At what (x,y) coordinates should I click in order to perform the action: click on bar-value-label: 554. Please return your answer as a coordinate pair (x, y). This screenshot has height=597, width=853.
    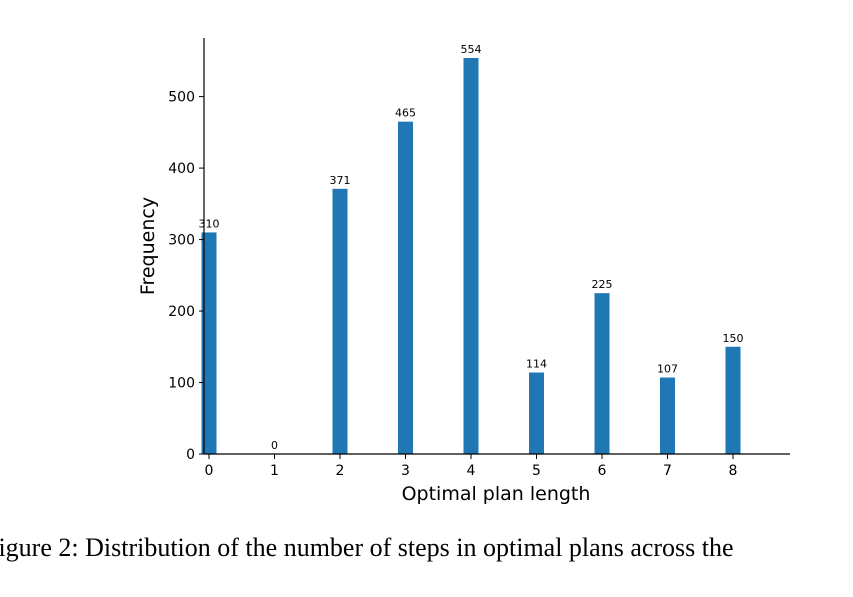
    Looking at the image, I should click on (471, 49).